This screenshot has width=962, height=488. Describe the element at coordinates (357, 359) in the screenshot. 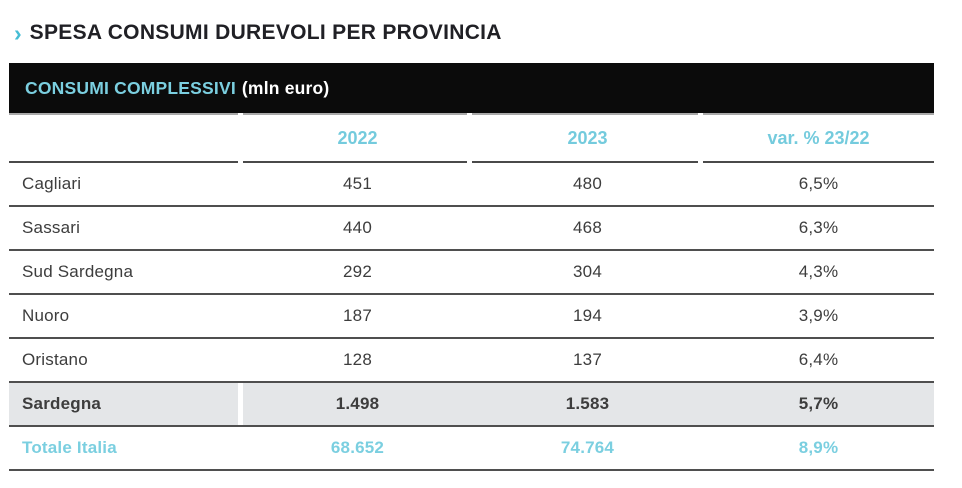

I see `row-value-2022: 128` at that location.